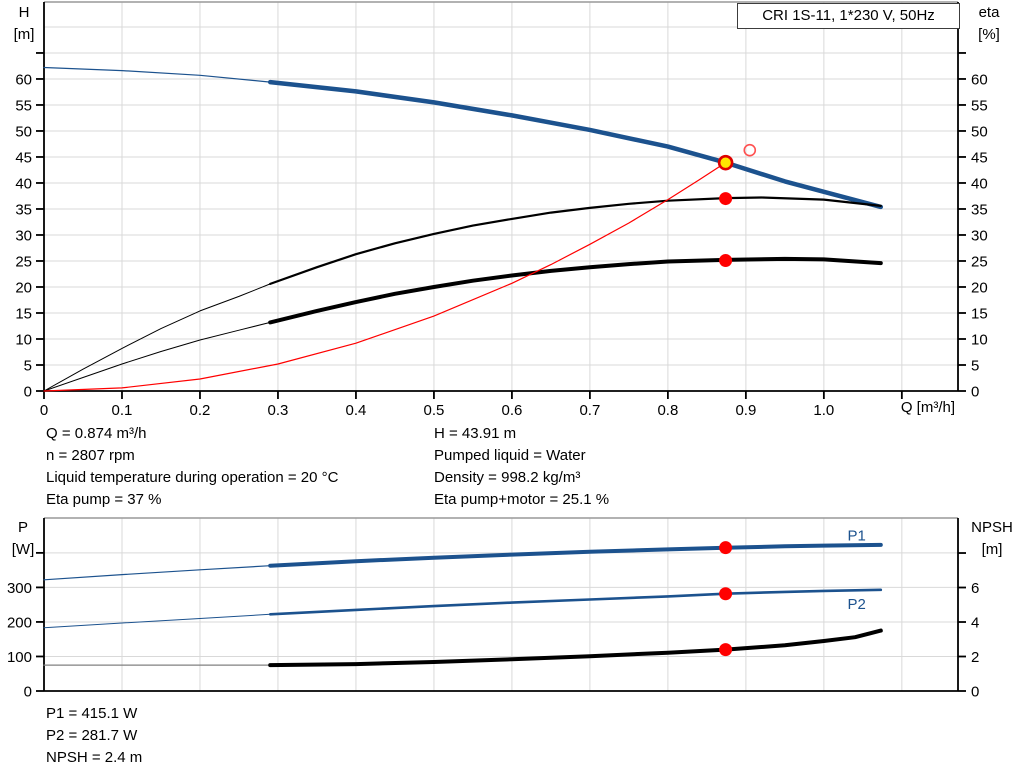 This screenshot has height=781, width=1024. I want to click on series-label-p1: P1, so click(856, 536).